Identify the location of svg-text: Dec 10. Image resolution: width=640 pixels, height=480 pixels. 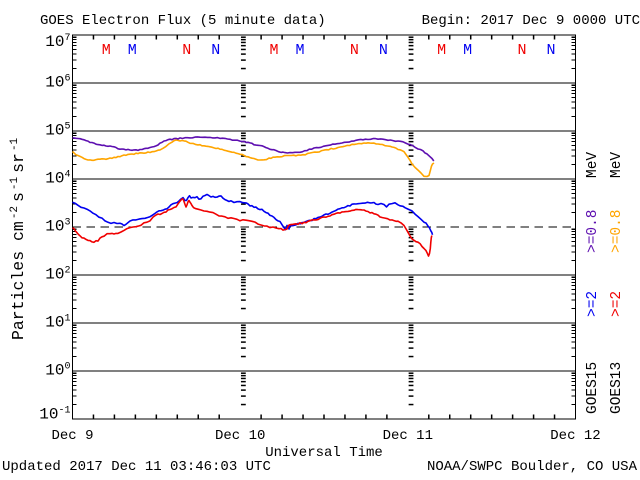
(240, 436).